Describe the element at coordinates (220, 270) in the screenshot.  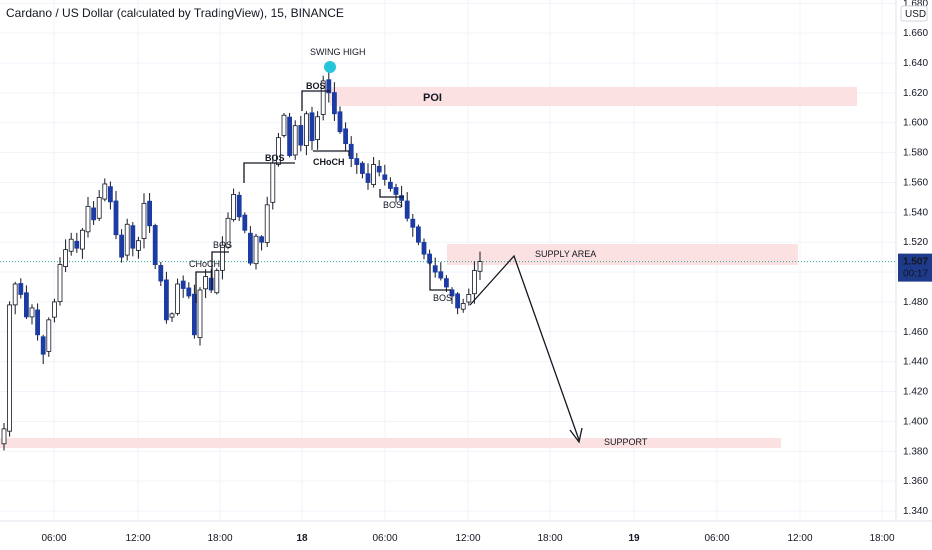
I see `bos-line-left` at that location.